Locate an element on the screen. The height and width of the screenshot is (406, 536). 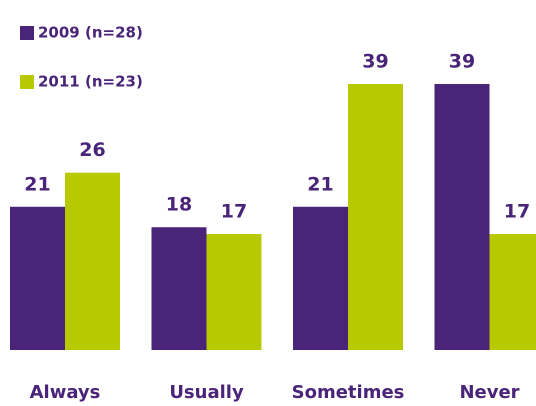
category-label: Never is located at coordinates (489, 392).